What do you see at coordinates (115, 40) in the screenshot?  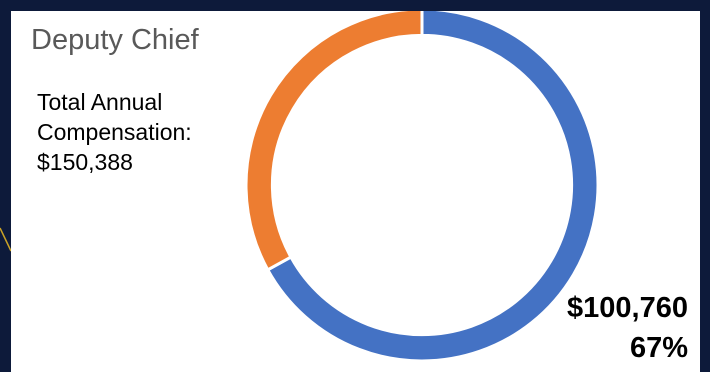 I see `chart-title: Deputy Chief` at bounding box center [115, 40].